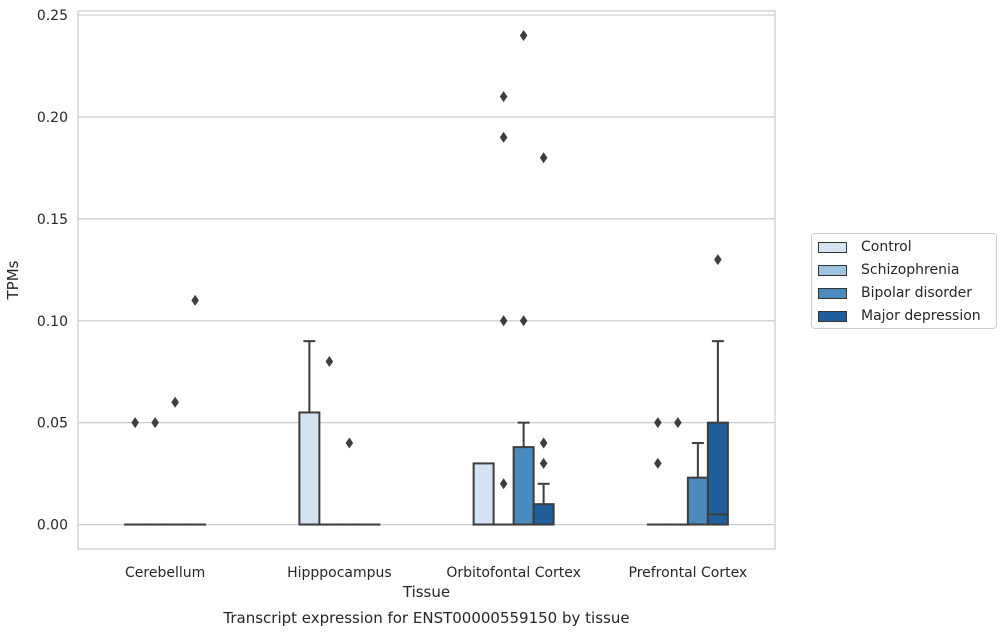  What do you see at coordinates (910, 270) in the screenshot?
I see `legend-label-schizophrenia: Schizophrenia` at bounding box center [910, 270].